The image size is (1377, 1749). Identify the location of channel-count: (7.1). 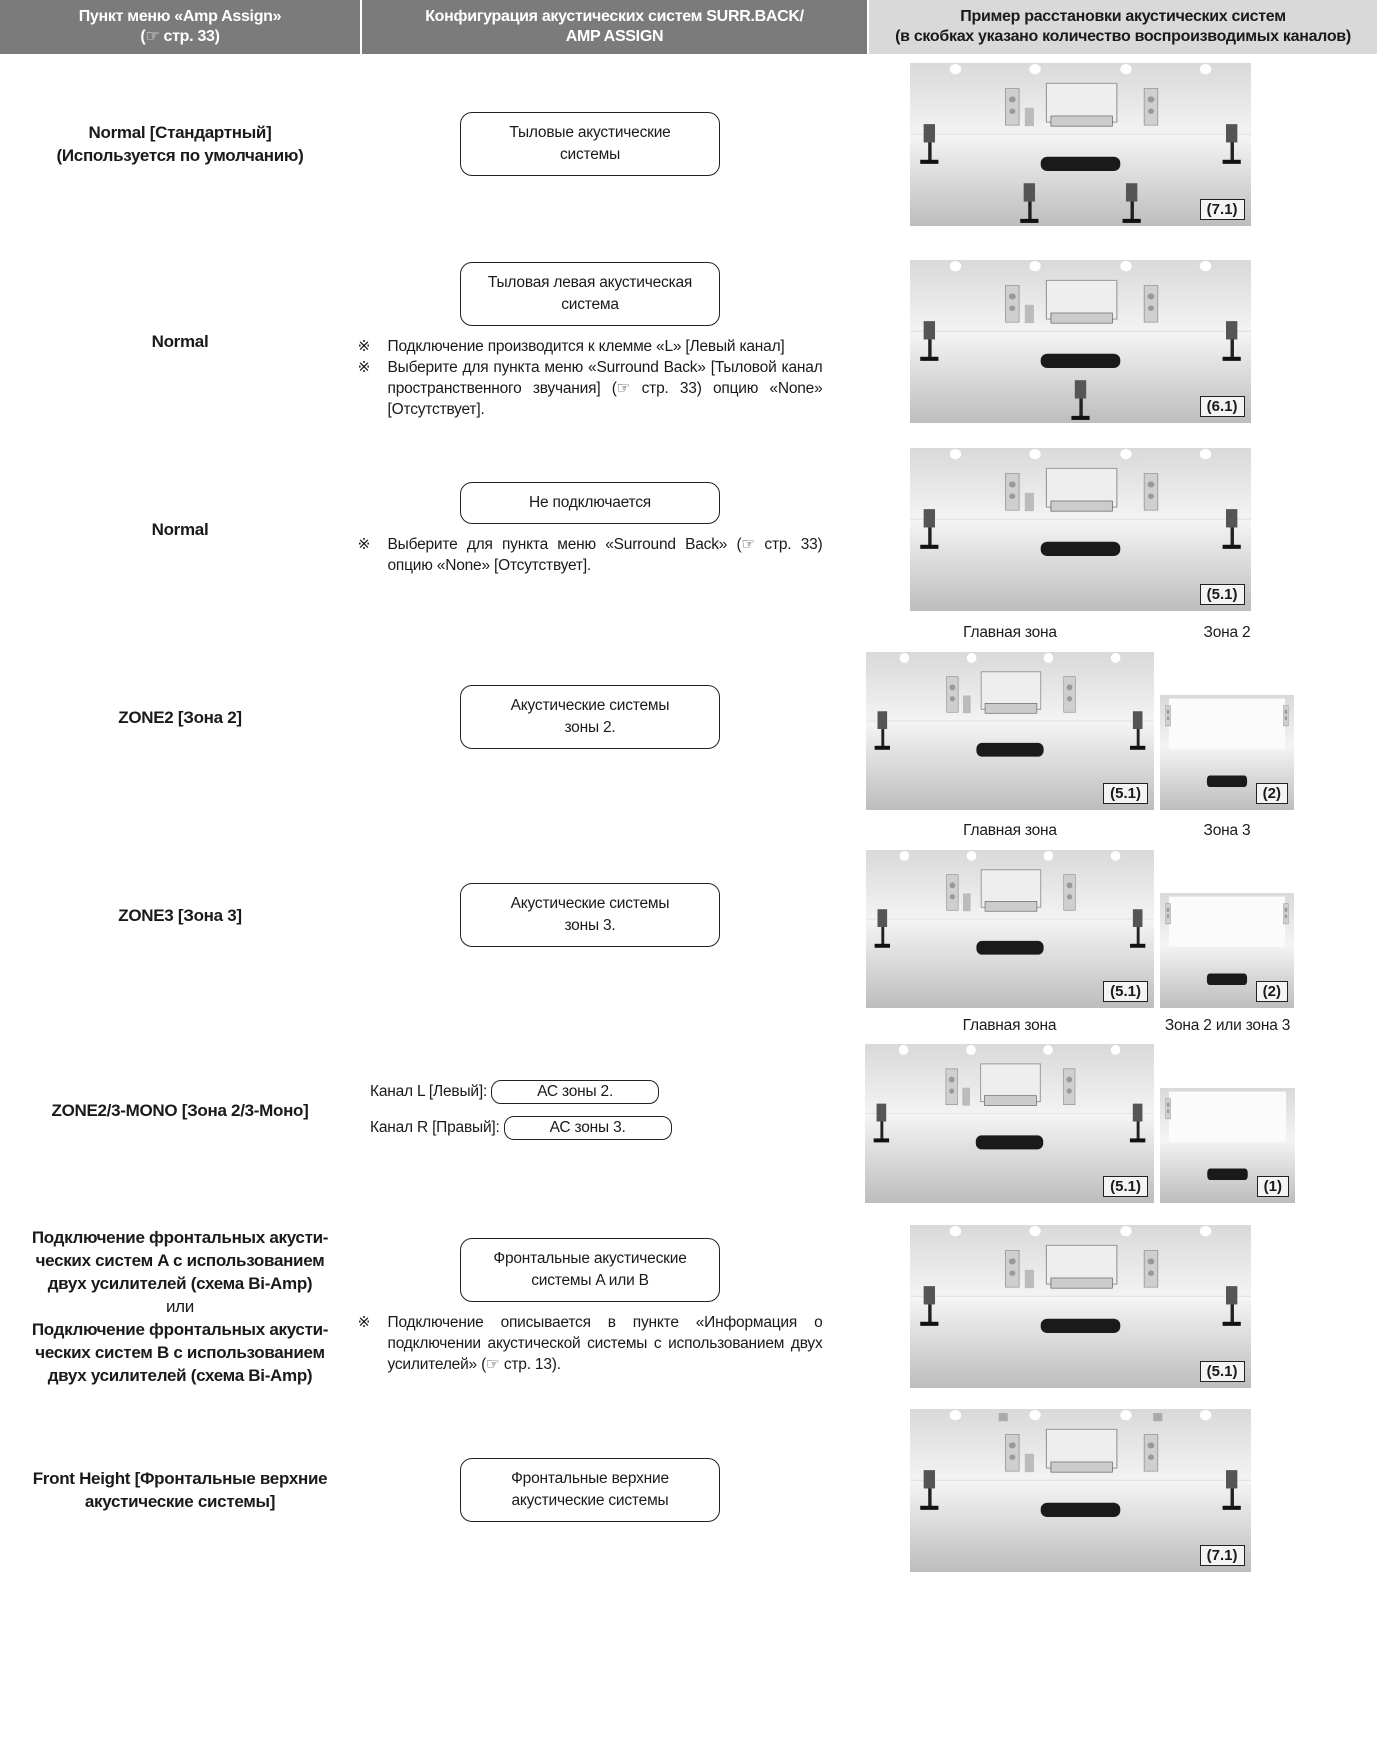
(1222, 1555).